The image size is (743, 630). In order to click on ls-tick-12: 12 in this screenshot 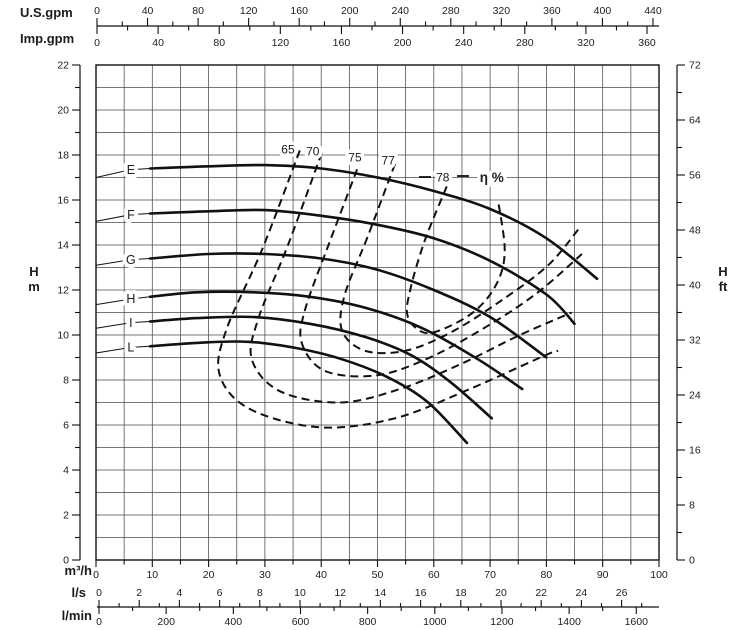, I will do `click(340, 593)`.